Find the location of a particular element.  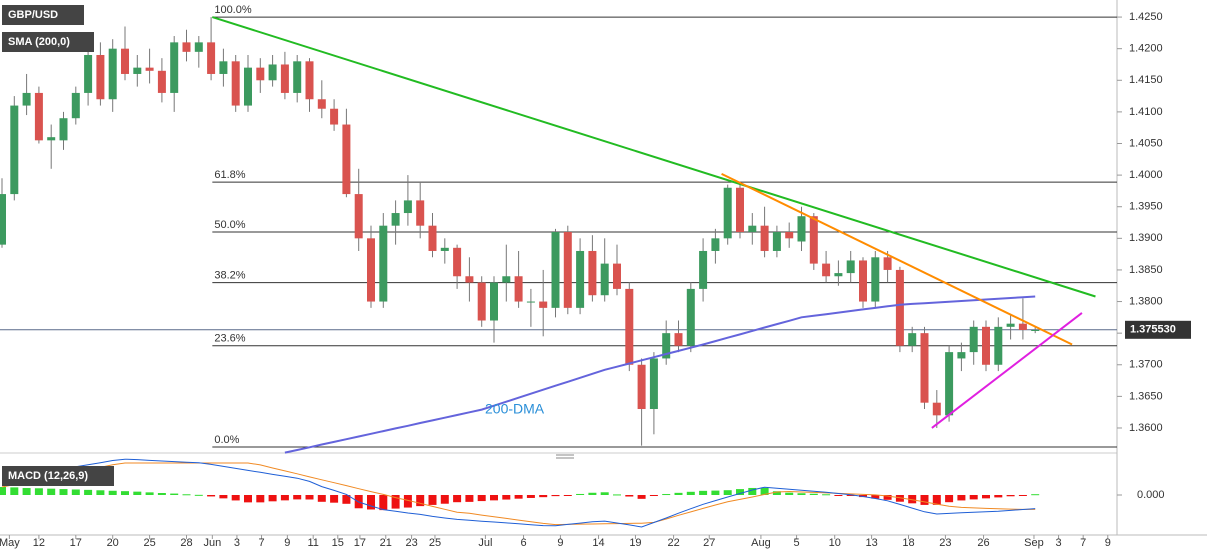

trend-line is located at coordinates (1007, 370).